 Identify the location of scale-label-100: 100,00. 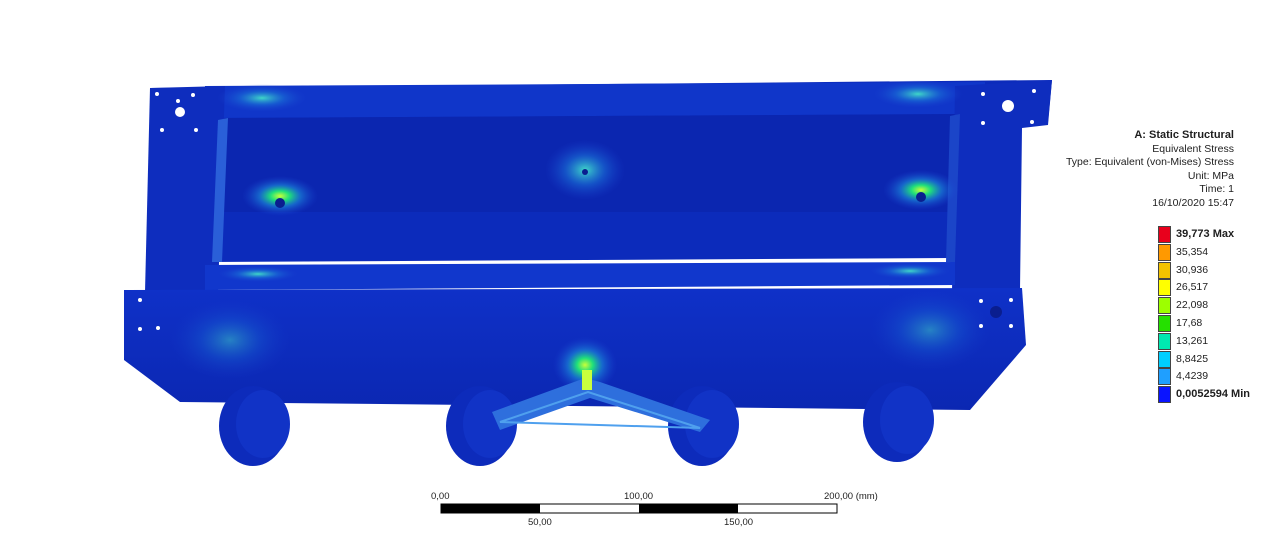
(639, 496).